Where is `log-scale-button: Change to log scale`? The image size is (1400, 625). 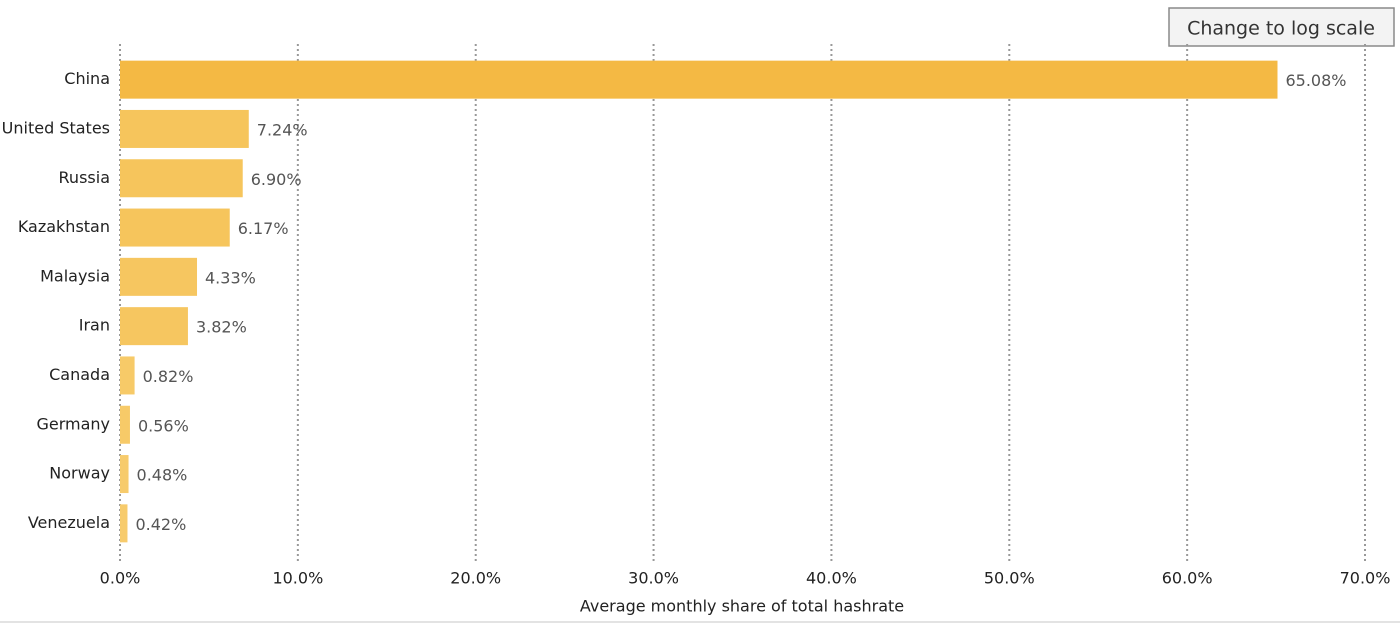 log-scale-button: Change to log scale is located at coordinates (1281, 27).